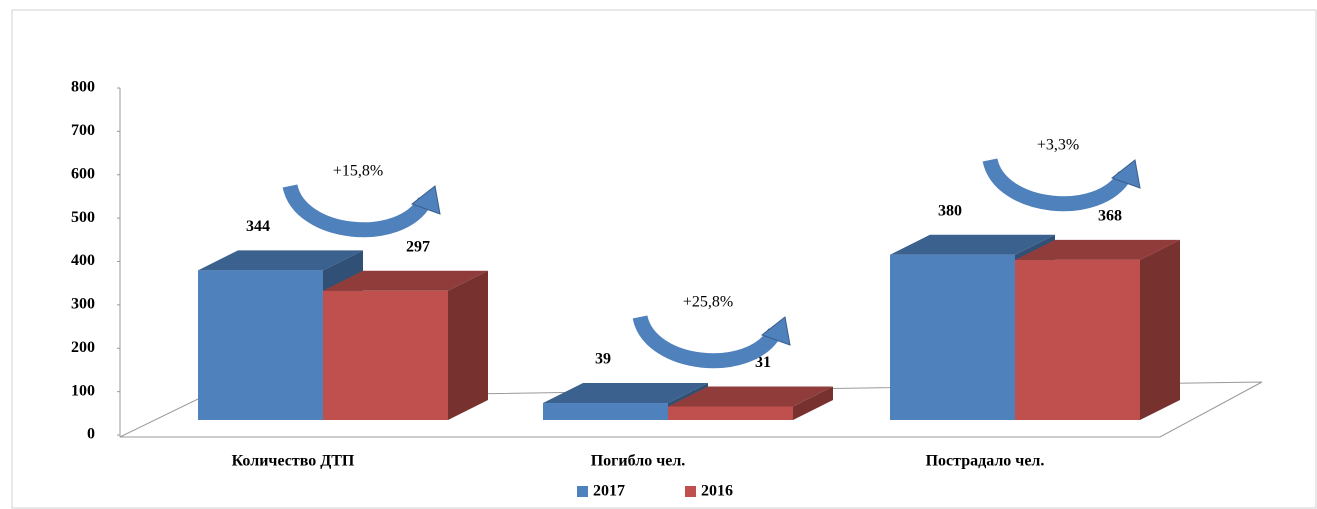 Image resolution: width=1317 pixels, height=509 pixels. I want to click on annotation: +25,8%, so click(708, 302).